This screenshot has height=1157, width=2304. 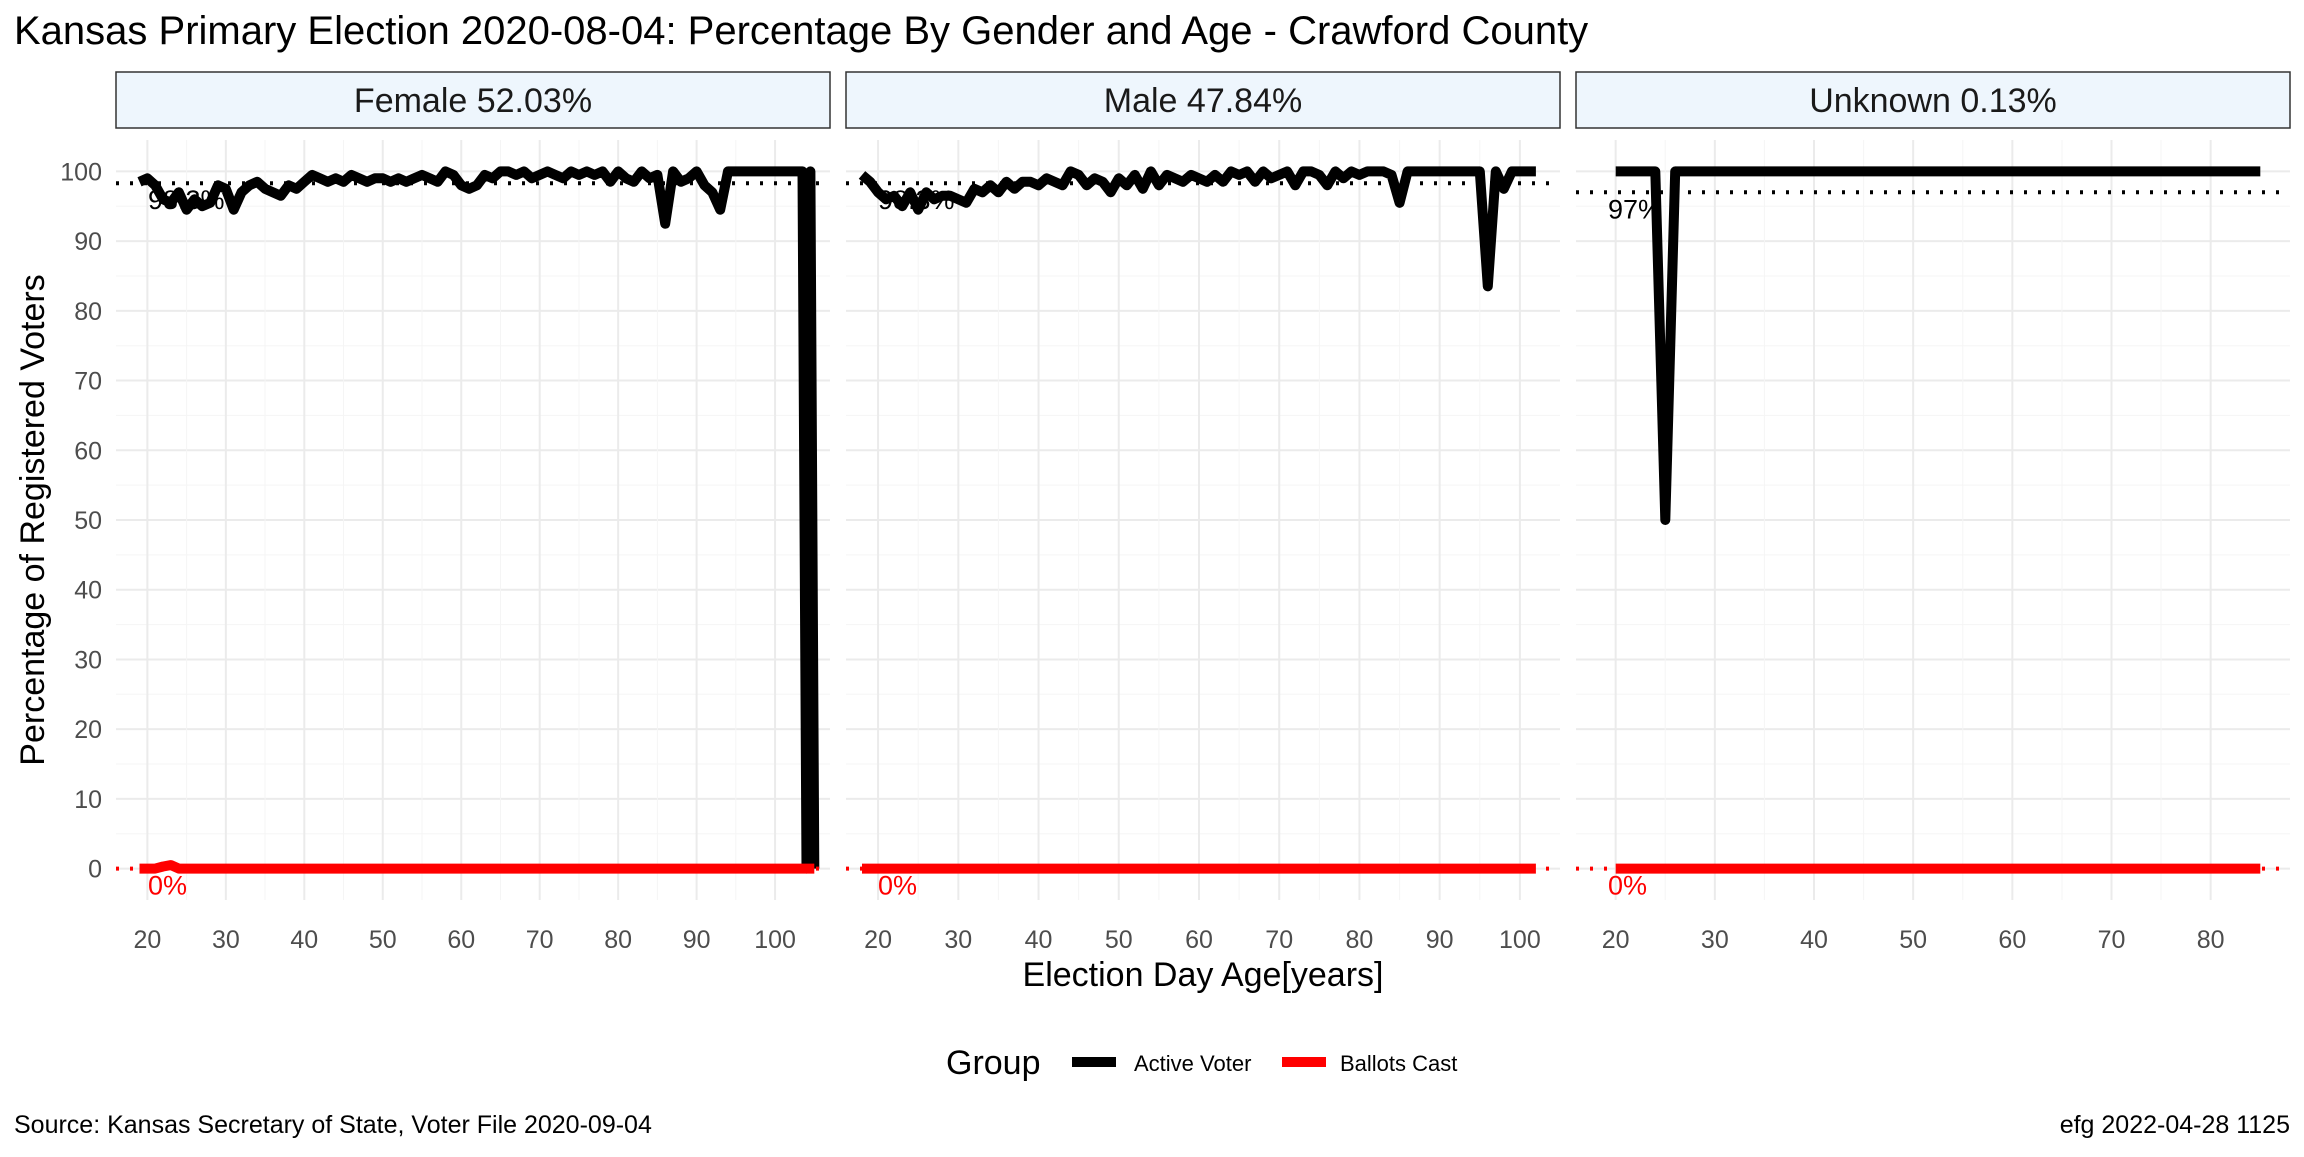 I want to click on strip-label: Male 47.84%, so click(x=1203, y=101).